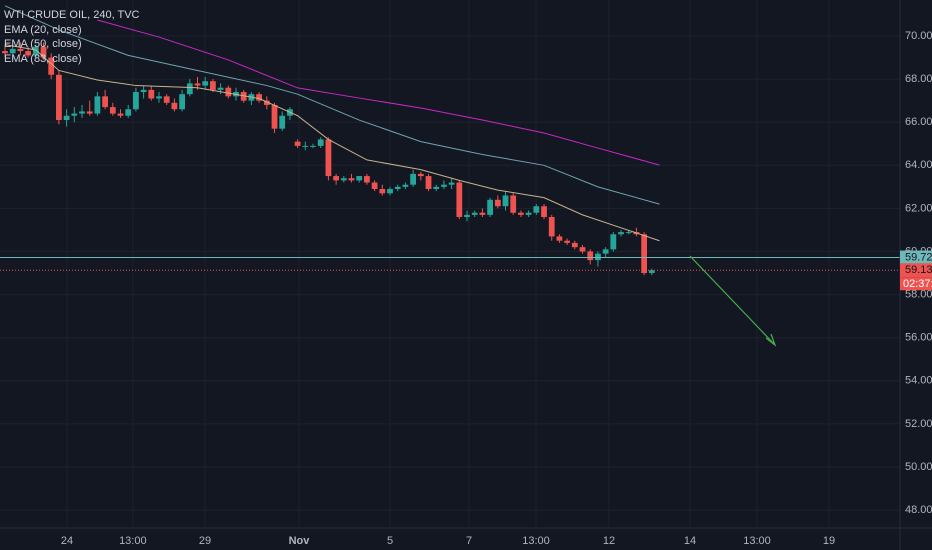  I want to click on y-tick-label: 52.00, so click(918, 424).